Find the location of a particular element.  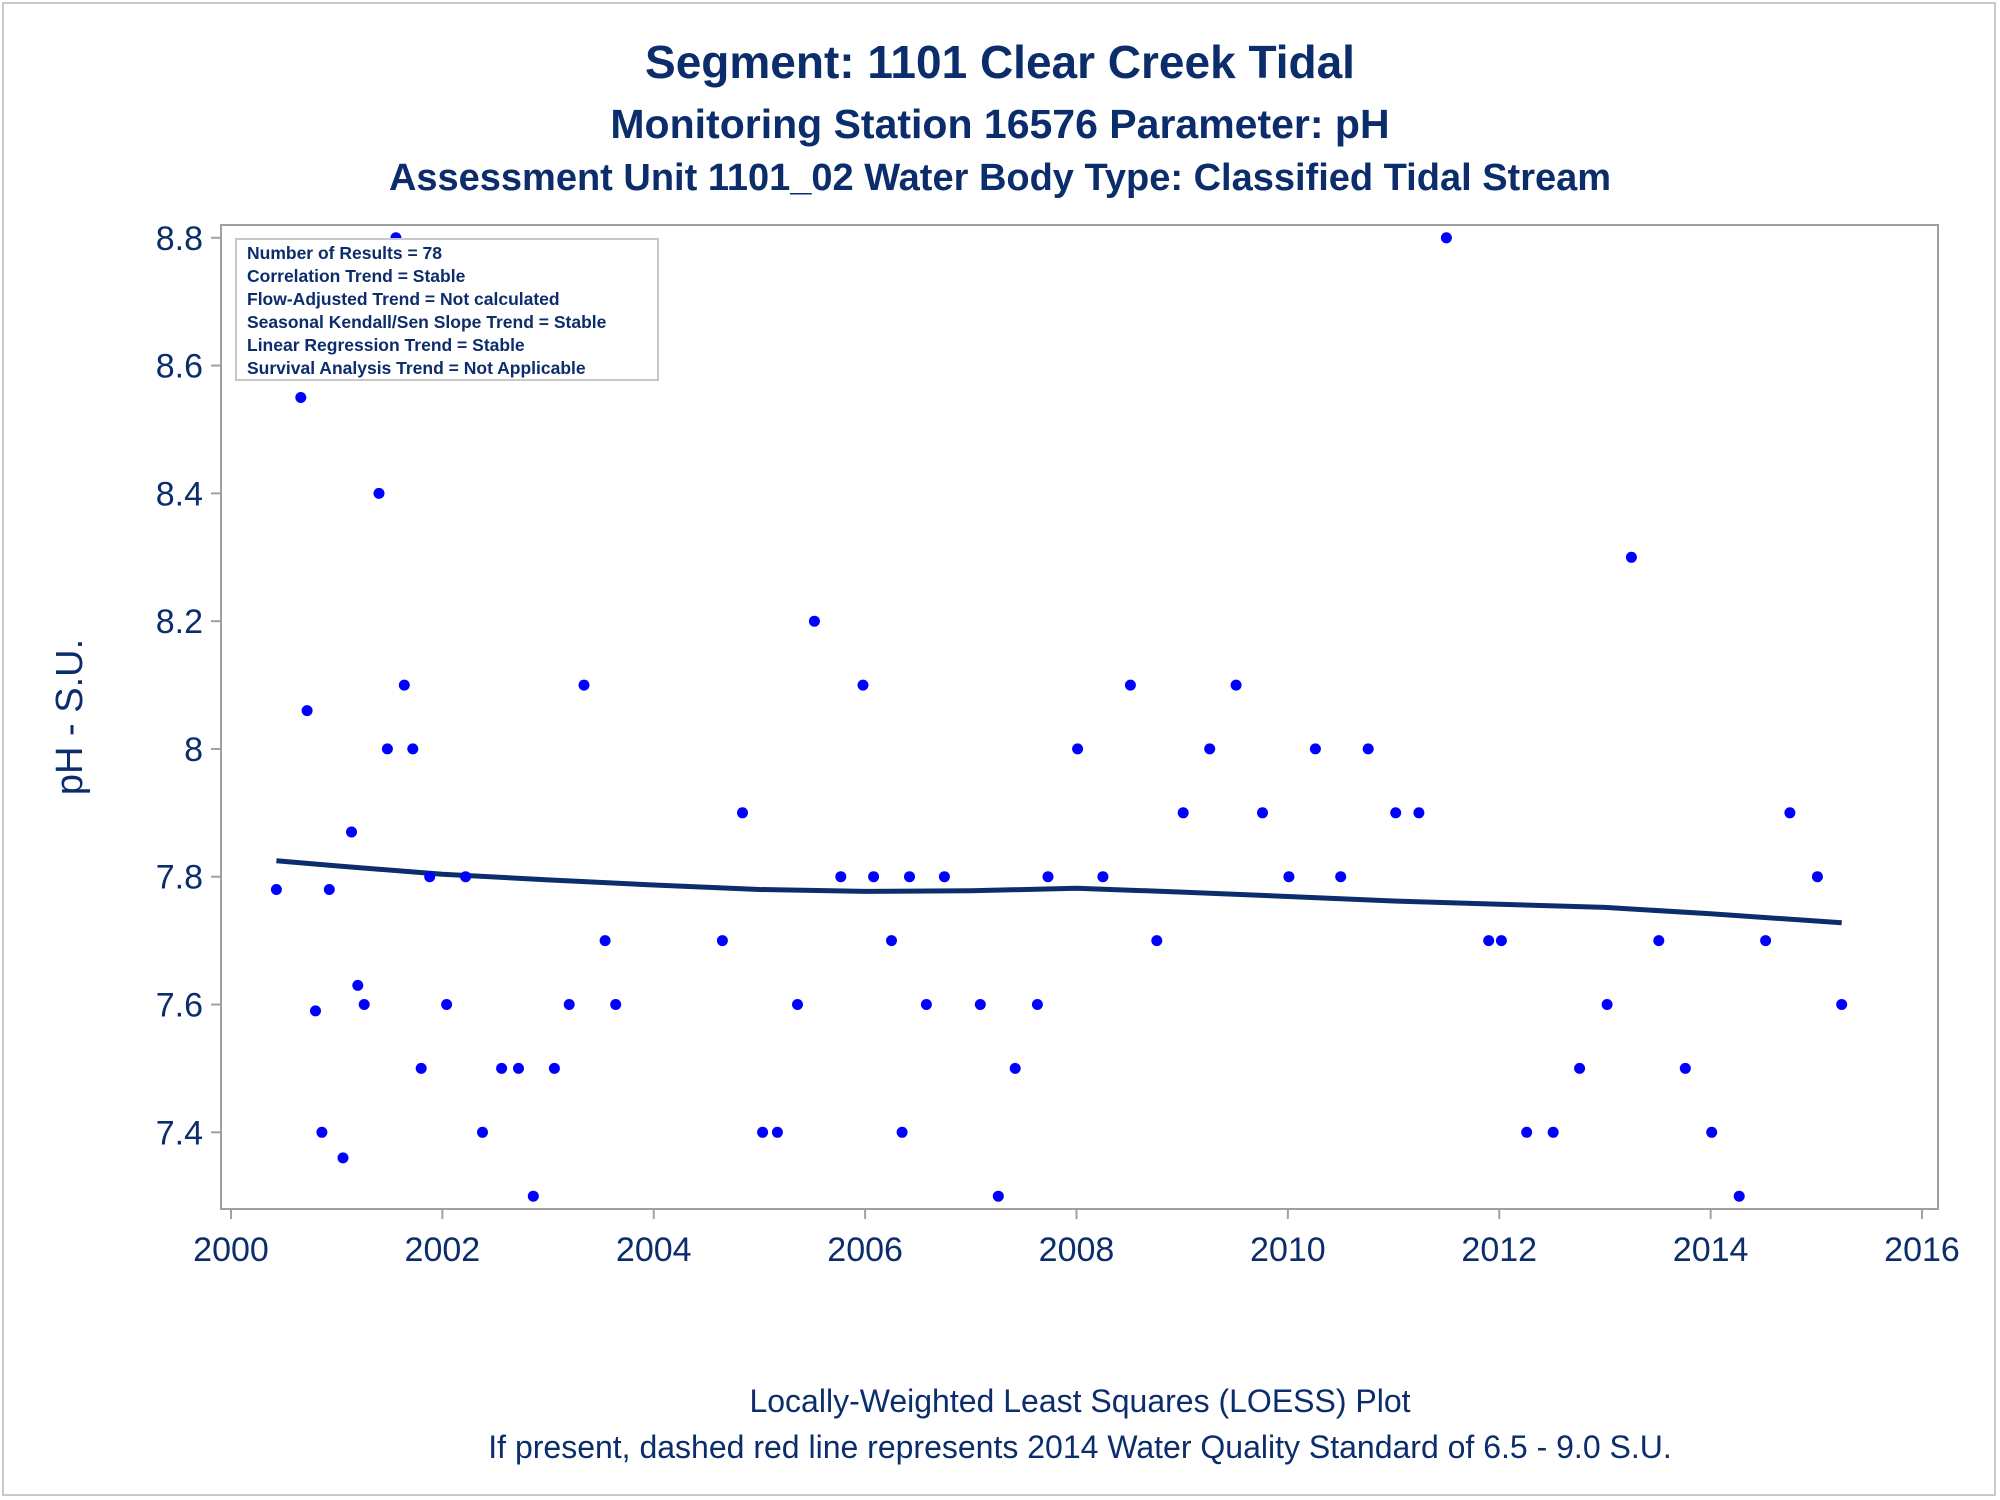

stats-line: Correlation Trend = Stable is located at coordinates (356, 276).